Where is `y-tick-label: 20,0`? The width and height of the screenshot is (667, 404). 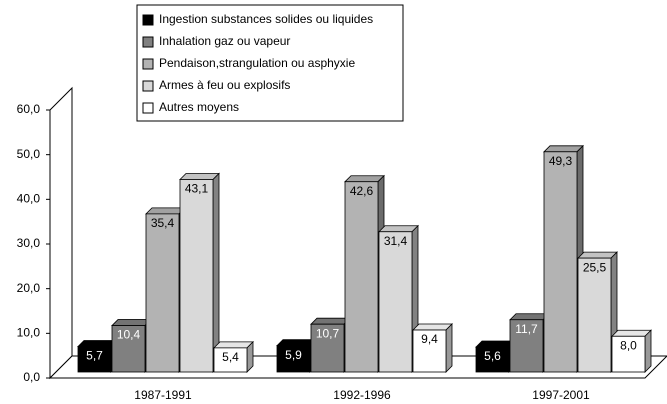
y-tick-label: 20,0 is located at coordinates (29, 288).